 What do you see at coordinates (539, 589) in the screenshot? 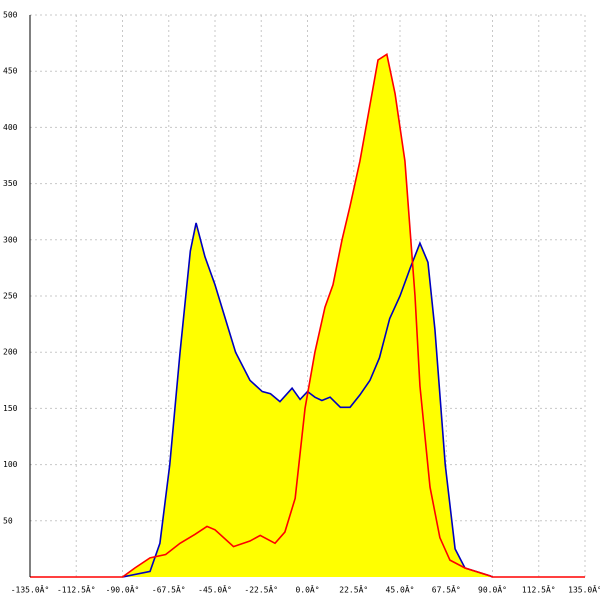
I see `x-tick-label: 112.5Â°` at bounding box center [539, 589].